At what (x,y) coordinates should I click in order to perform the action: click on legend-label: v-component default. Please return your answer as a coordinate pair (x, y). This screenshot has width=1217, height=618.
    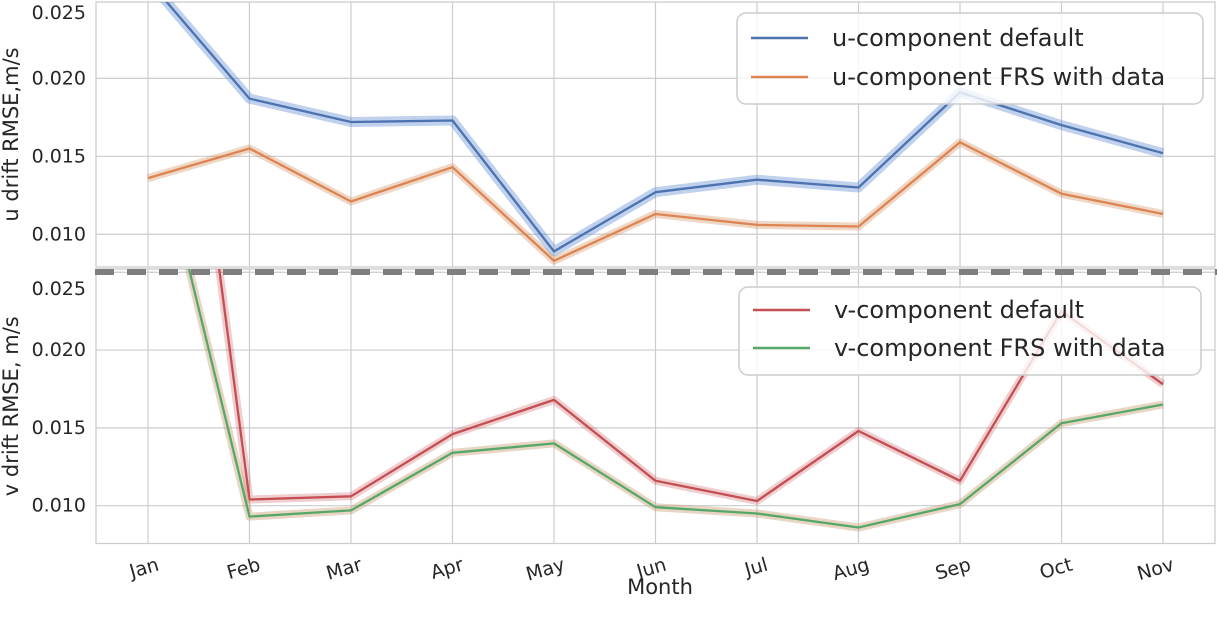
    Looking at the image, I should click on (959, 310).